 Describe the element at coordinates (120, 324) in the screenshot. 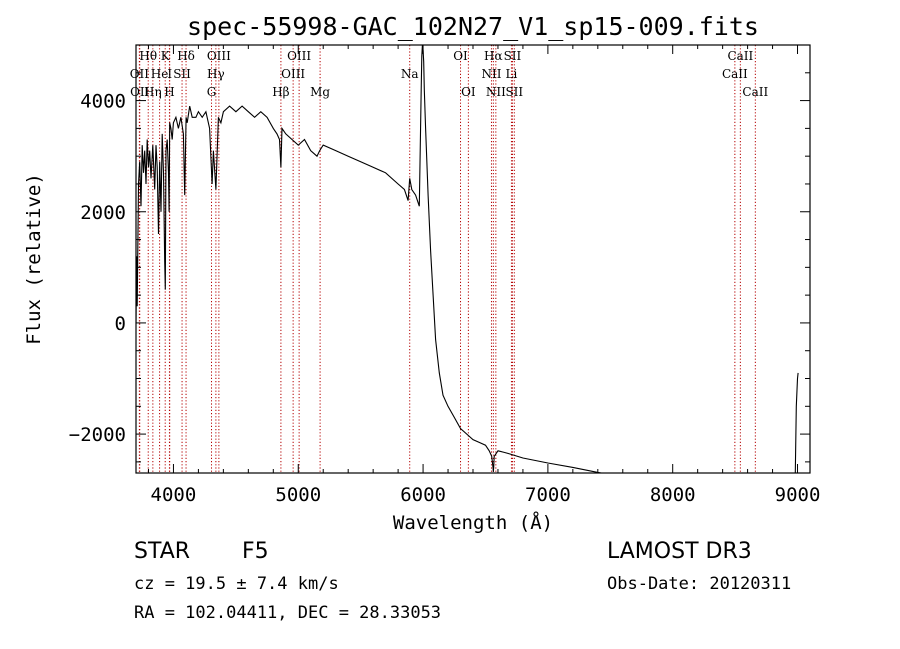

I see `y-tick-label: 0` at that location.